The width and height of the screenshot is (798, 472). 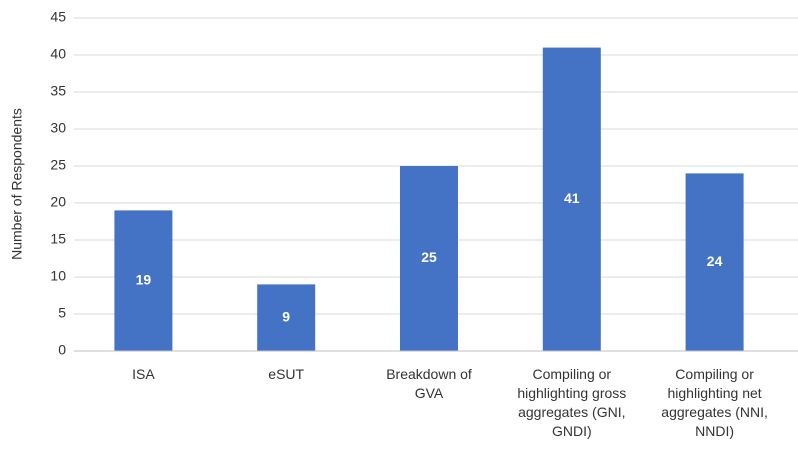 I want to click on value-label: 9, so click(x=286, y=316).